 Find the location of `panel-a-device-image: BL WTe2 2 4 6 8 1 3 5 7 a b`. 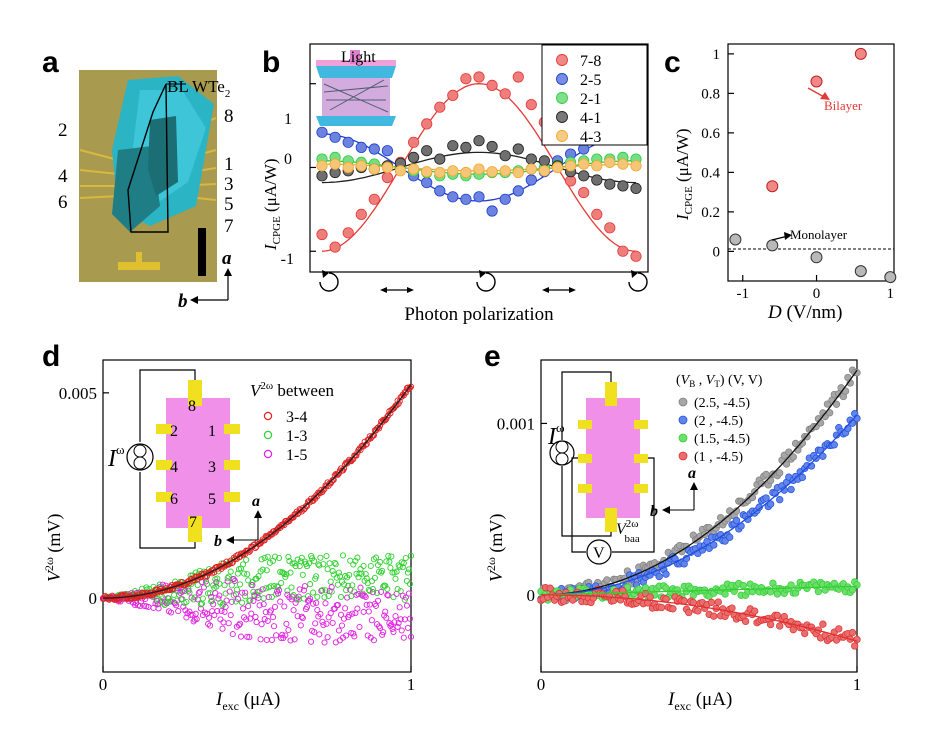

panel-a-device-image: BL WTe2 2 4 6 8 1 3 5 7 a b is located at coordinates (146, 191).